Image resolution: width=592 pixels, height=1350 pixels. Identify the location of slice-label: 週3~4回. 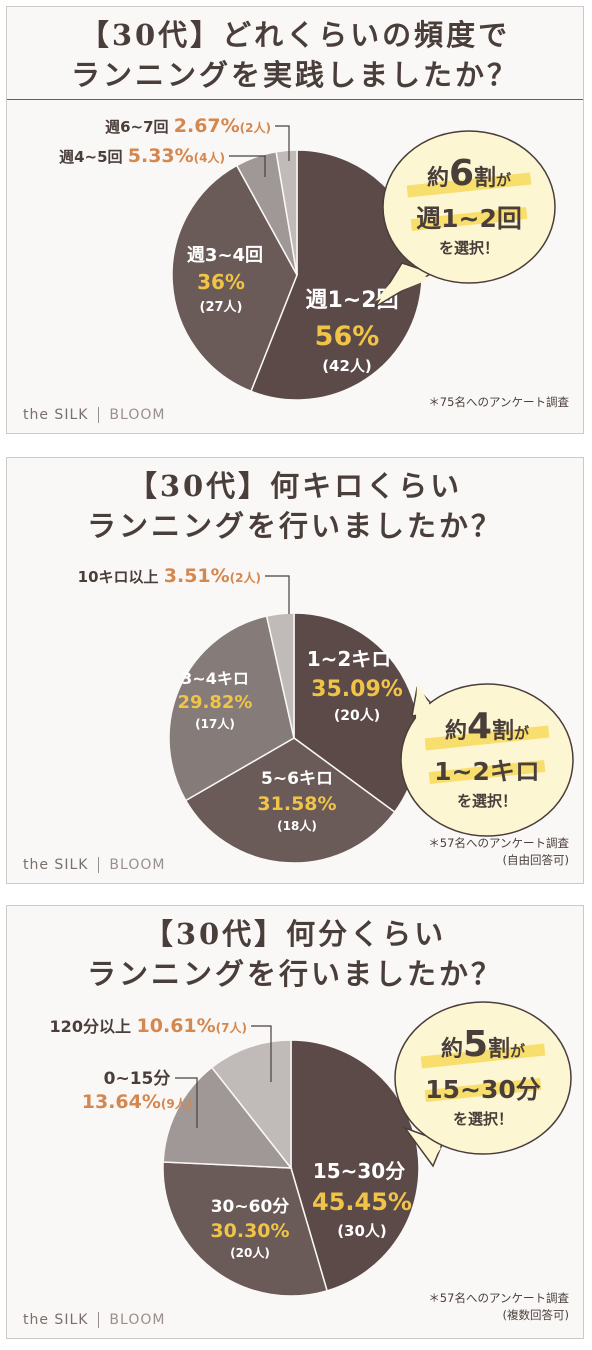
(225, 255).